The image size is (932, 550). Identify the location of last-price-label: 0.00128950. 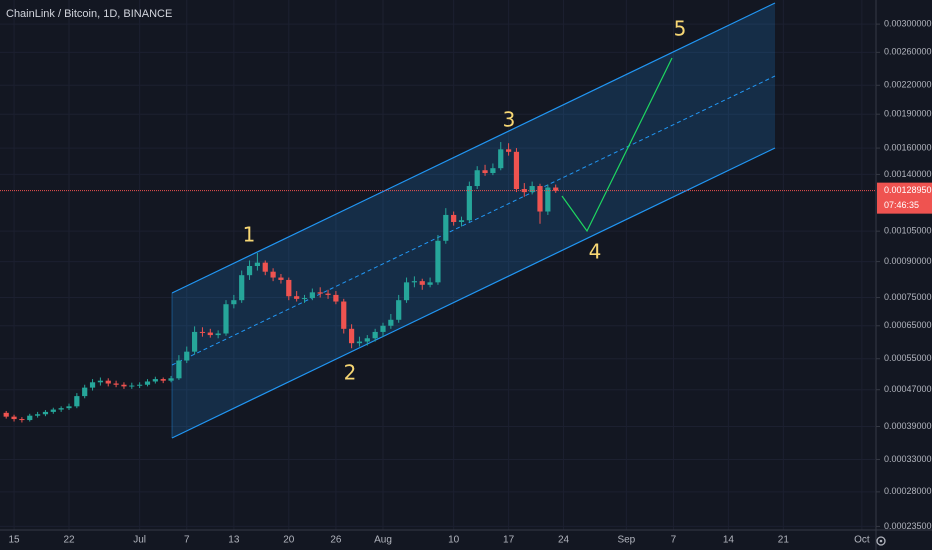
(908, 190).